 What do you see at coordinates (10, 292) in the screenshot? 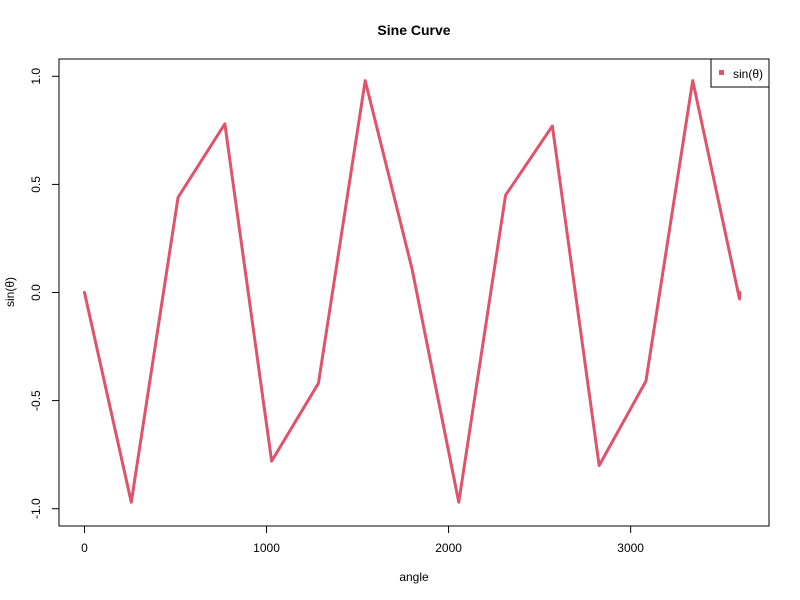
I see `y-axis-label: sin(θ)` at bounding box center [10, 292].